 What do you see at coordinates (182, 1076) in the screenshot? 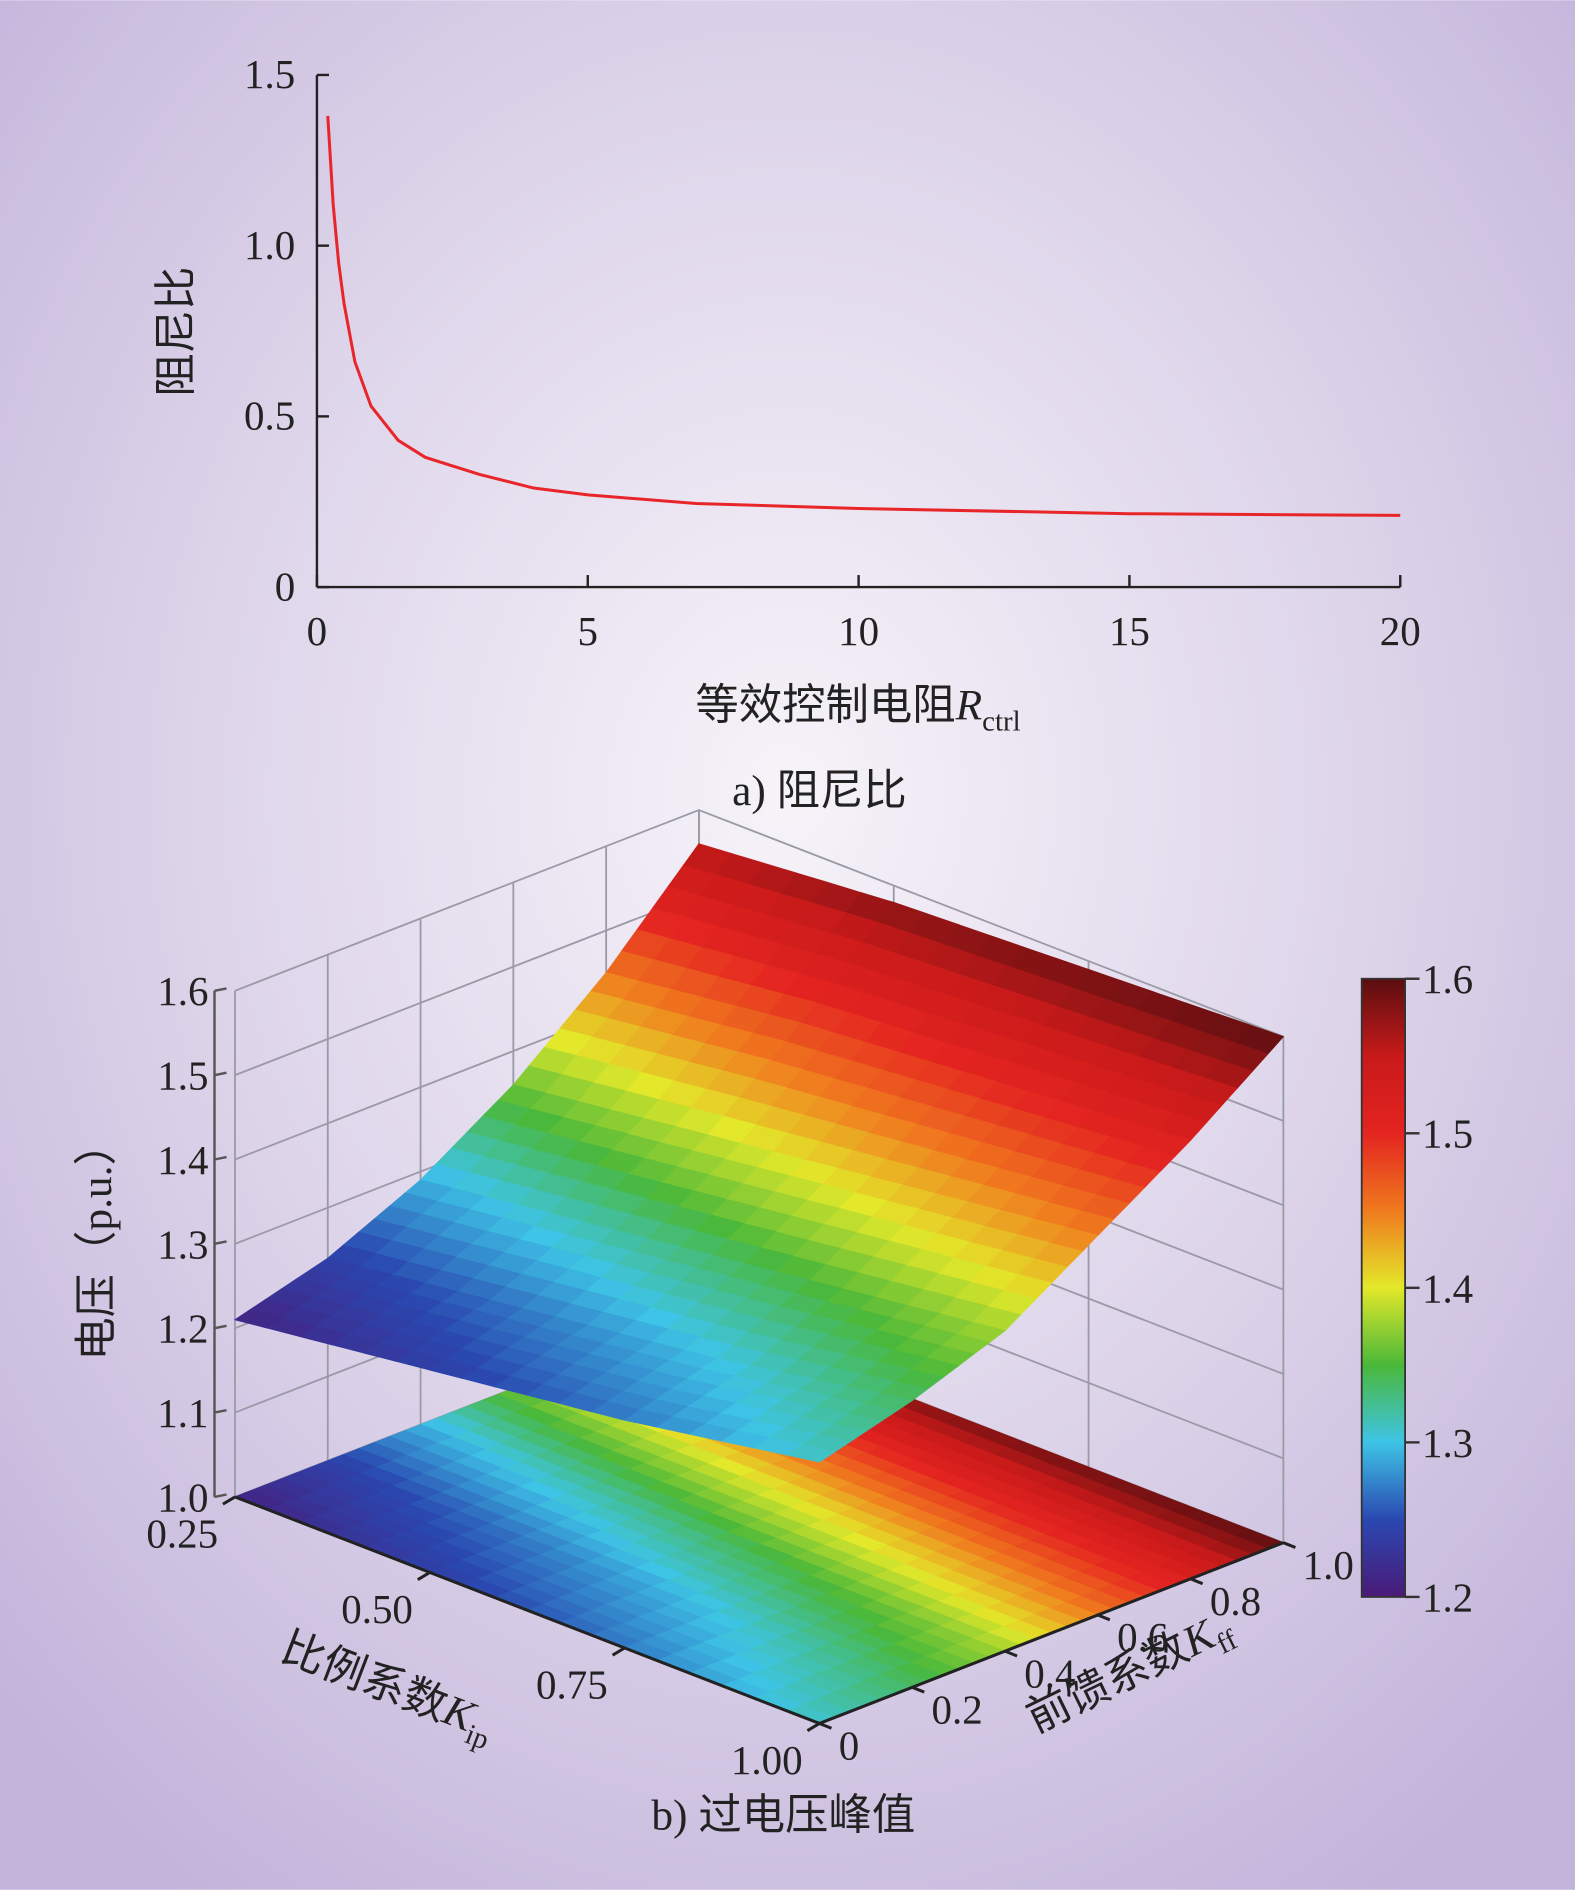
I see `z-tick-label: 1.5` at bounding box center [182, 1076].